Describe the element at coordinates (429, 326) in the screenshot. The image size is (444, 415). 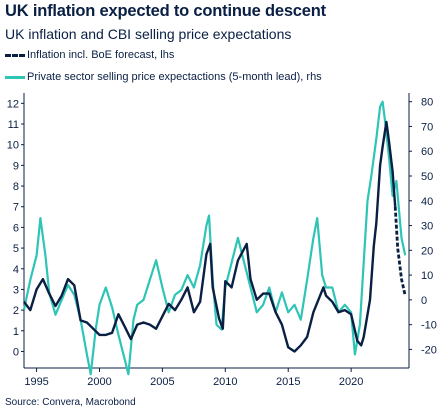
I see `right-tick-label: -10` at that location.